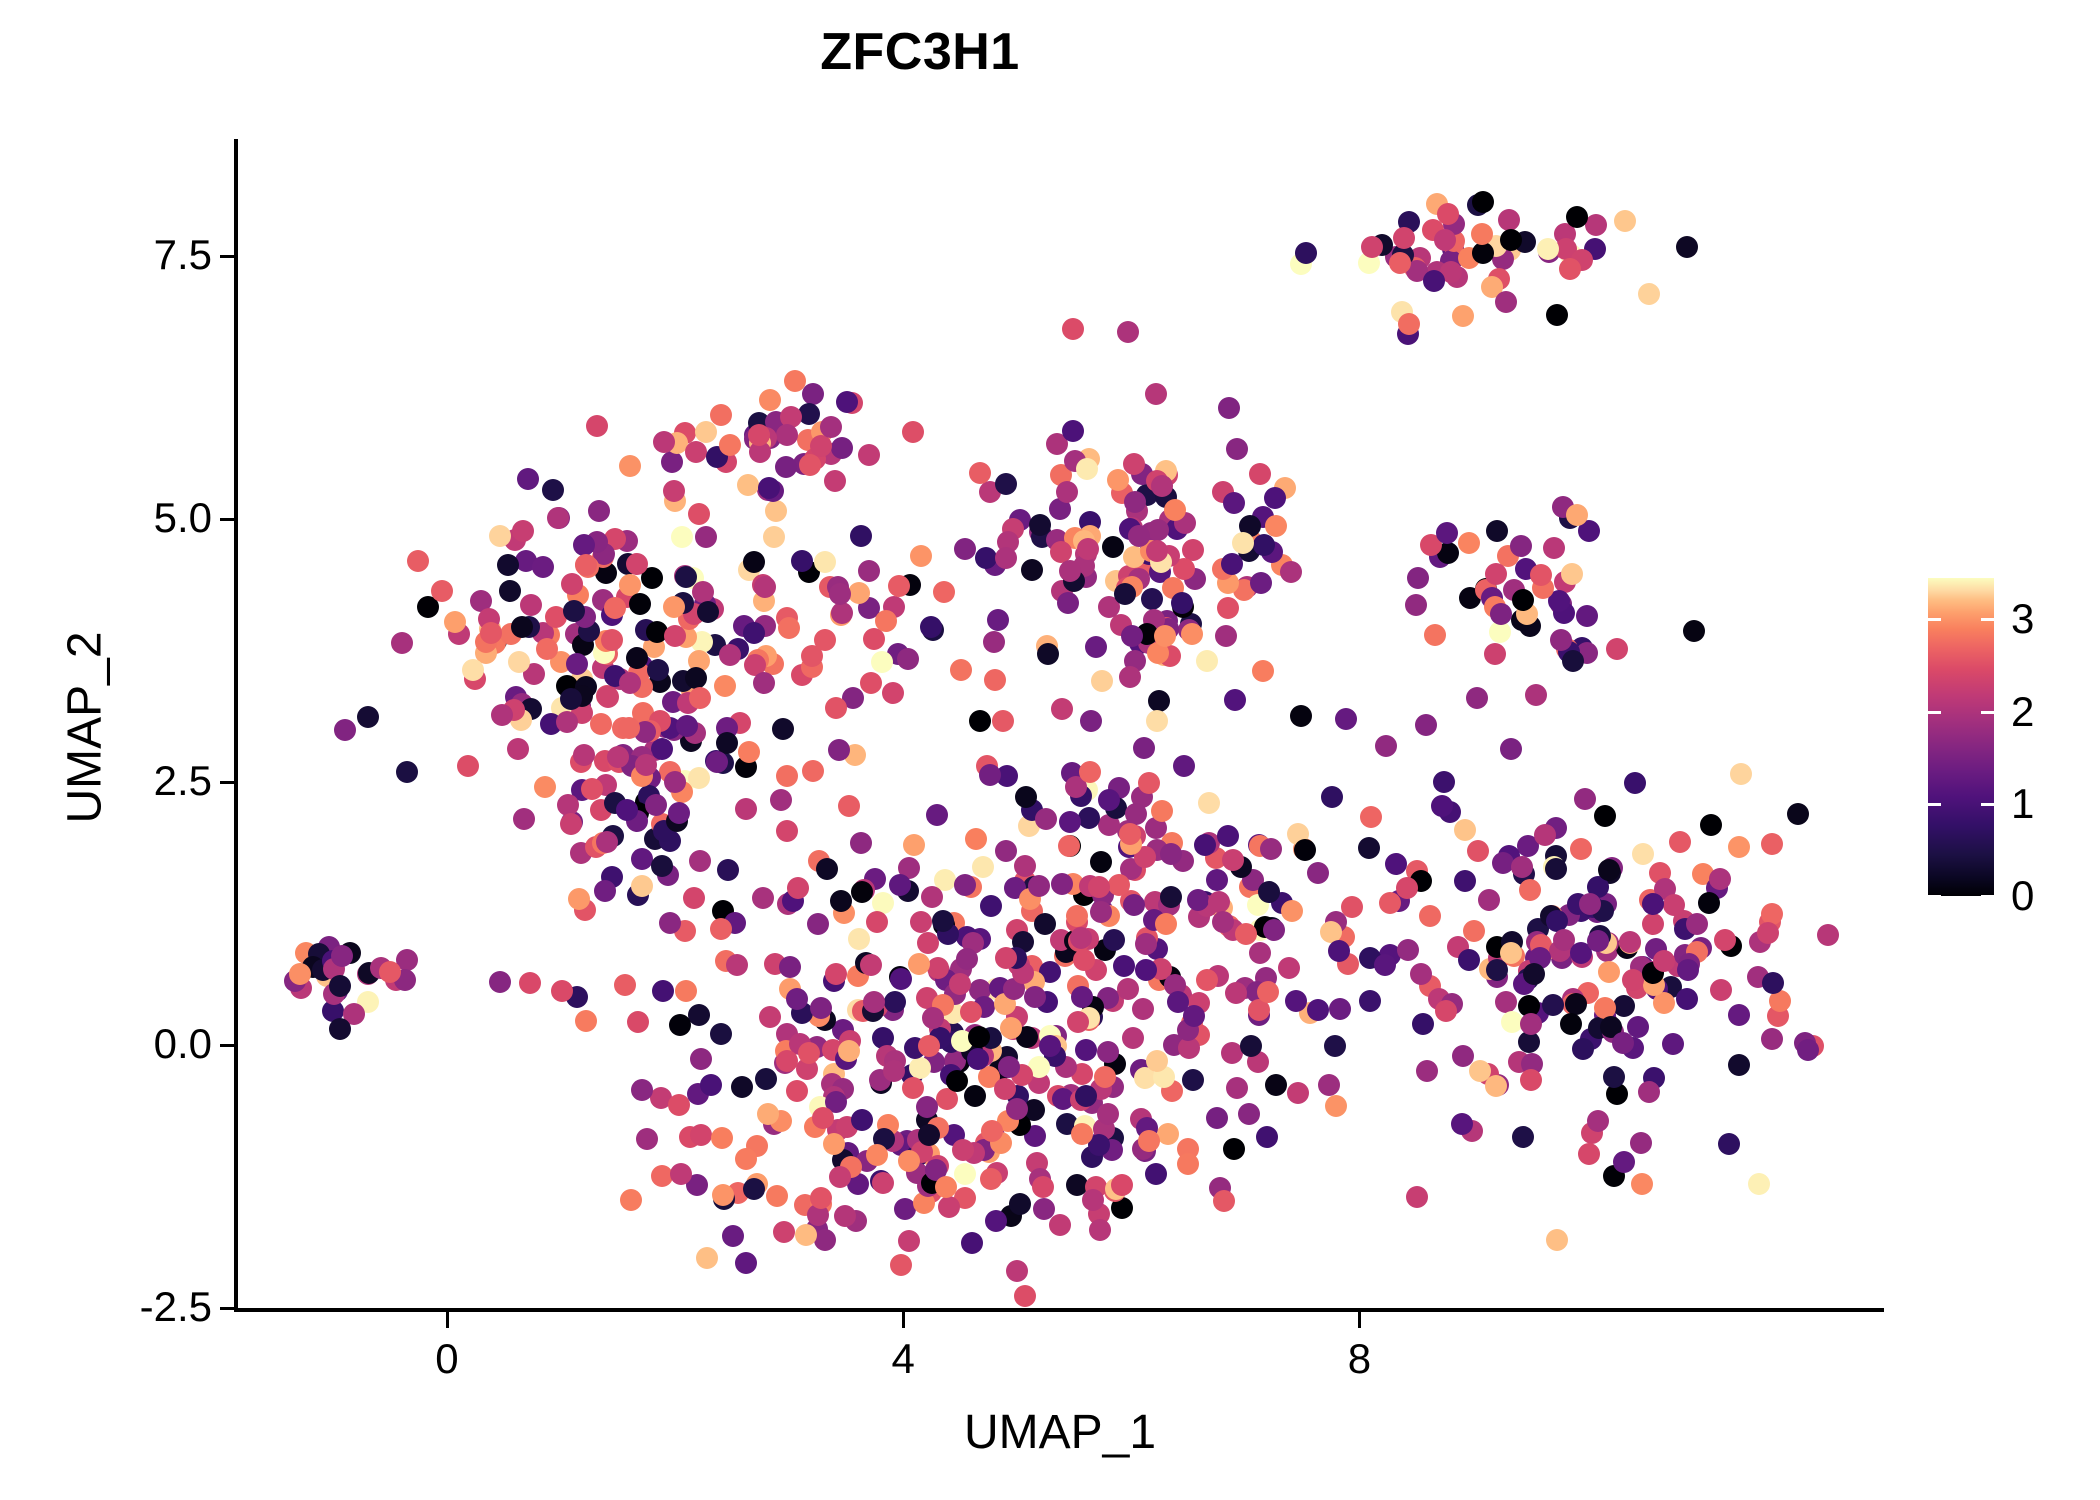  Describe the element at coordinates (182, 254) in the screenshot. I see `y-tick-label: 7.5` at that location.